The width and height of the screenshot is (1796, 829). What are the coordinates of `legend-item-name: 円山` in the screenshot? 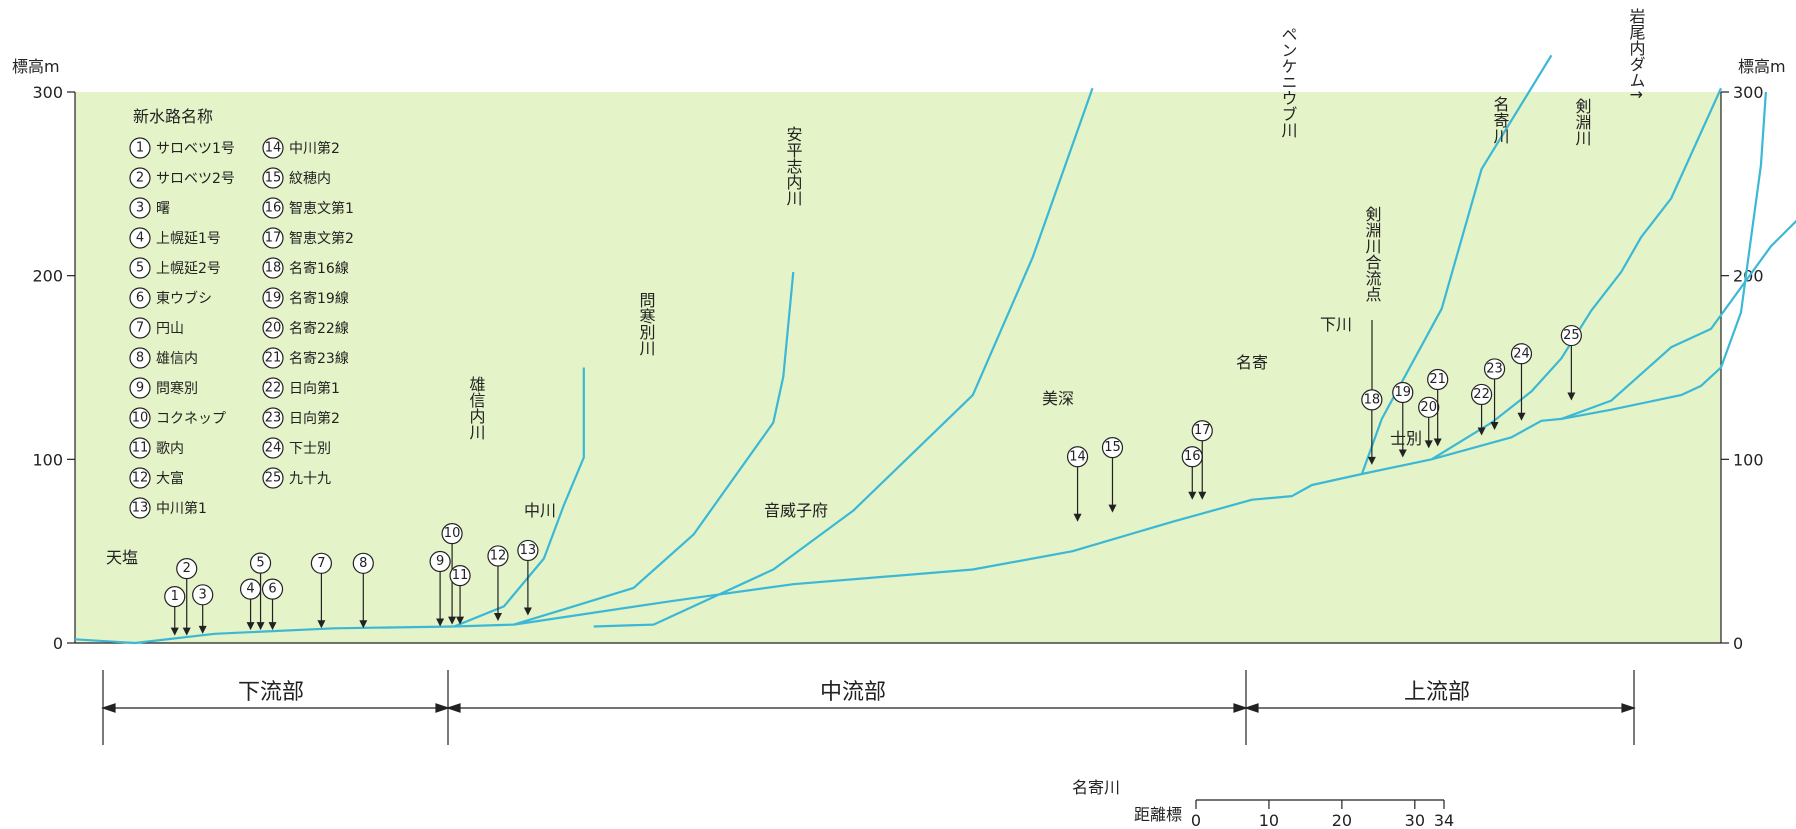 It's located at (170, 329).